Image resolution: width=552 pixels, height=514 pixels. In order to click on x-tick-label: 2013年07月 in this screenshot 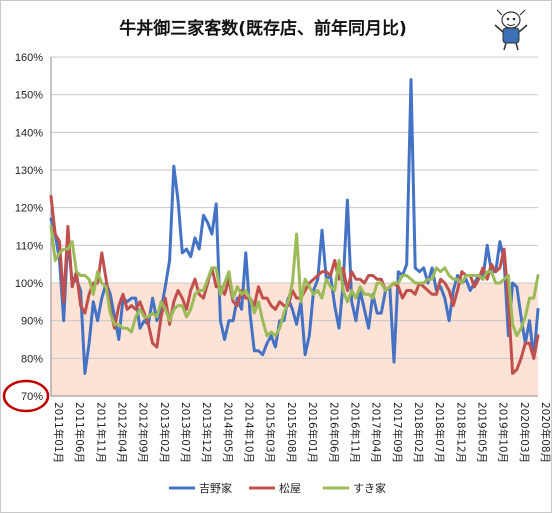, I will do `click(185, 432)`.